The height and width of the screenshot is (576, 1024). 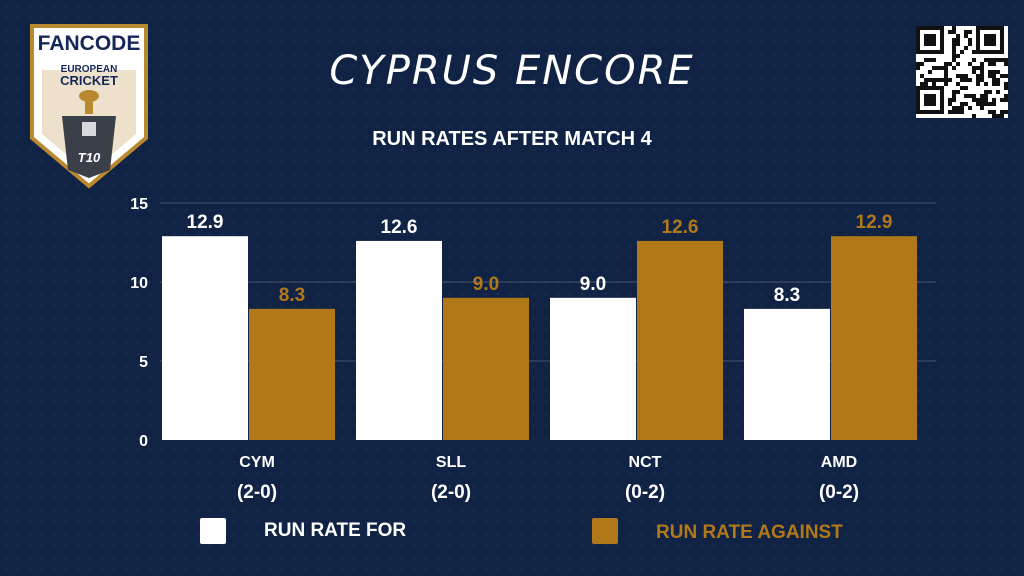 What do you see at coordinates (89, 157) in the screenshot?
I see `svg-text: T10` at bounding box center [89, 157].